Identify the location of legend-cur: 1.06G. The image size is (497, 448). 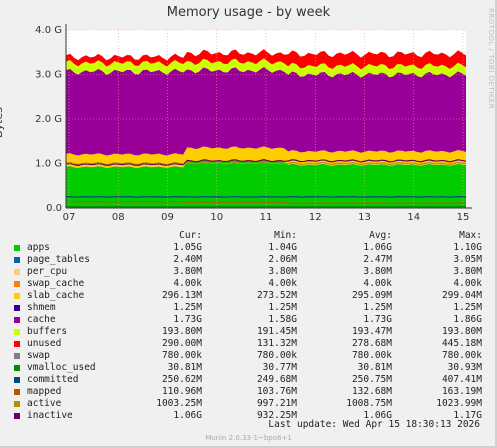
(187, 415).